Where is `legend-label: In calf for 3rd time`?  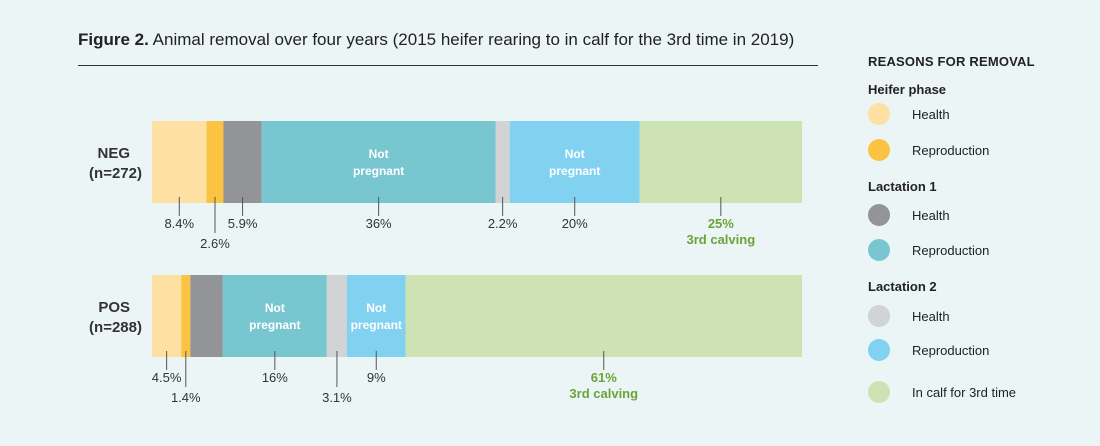 legend-label: In calf for 3rd time is located at coordinates (964, 392).